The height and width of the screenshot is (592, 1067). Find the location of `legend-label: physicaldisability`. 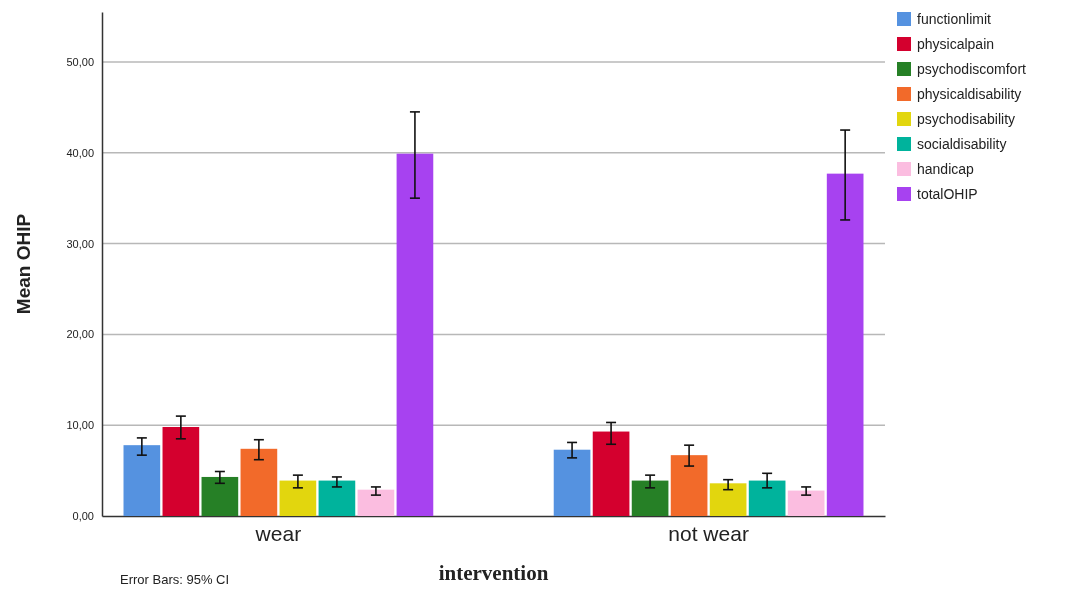

legend-label: physicaldisability is located at coordinates (969, 94).